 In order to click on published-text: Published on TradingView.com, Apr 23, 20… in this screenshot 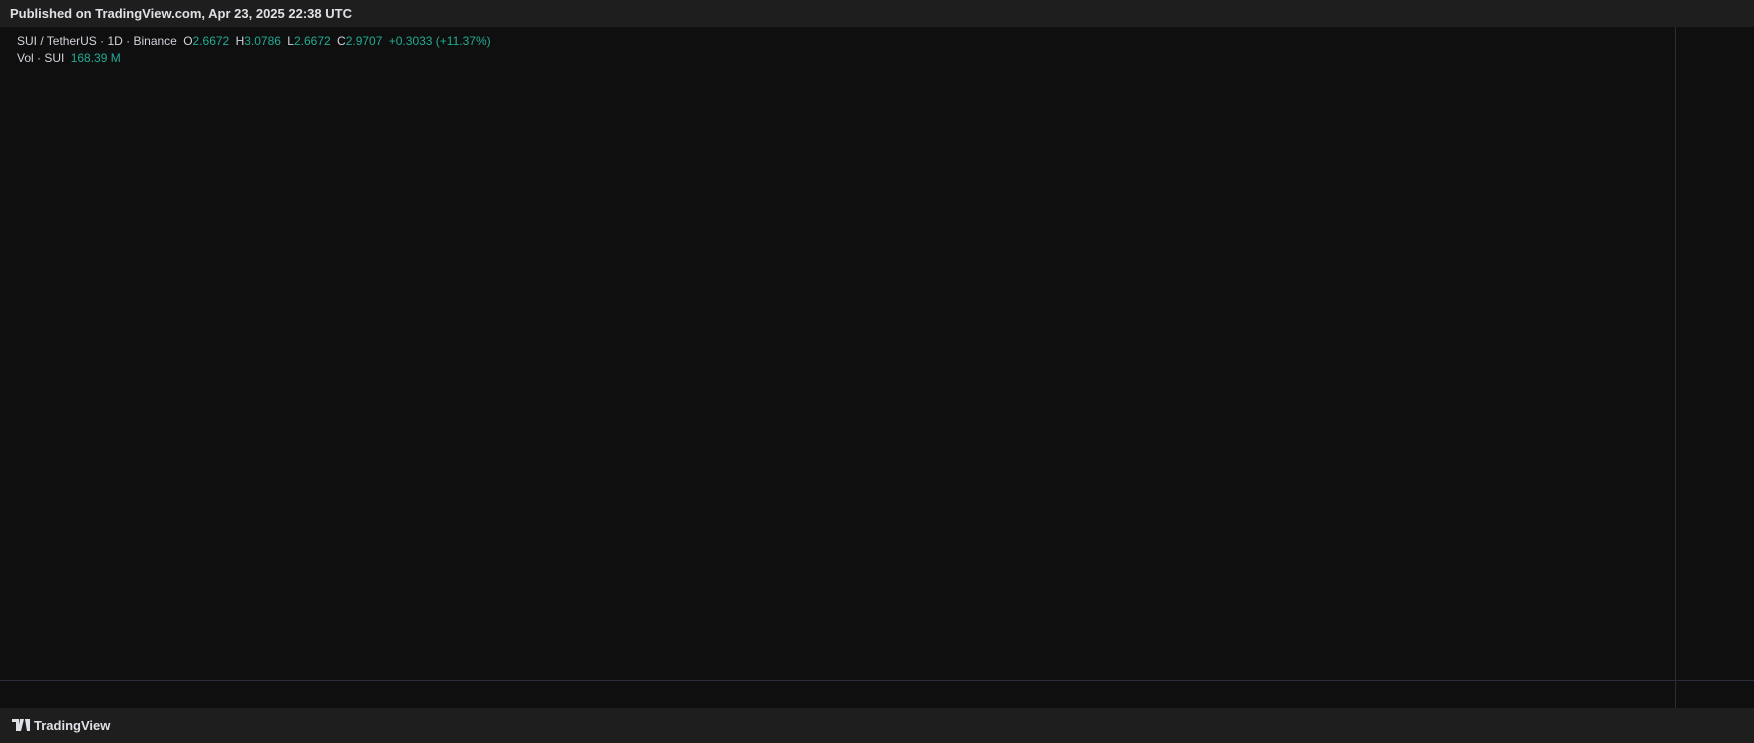, I will do `click(181, 13)`.